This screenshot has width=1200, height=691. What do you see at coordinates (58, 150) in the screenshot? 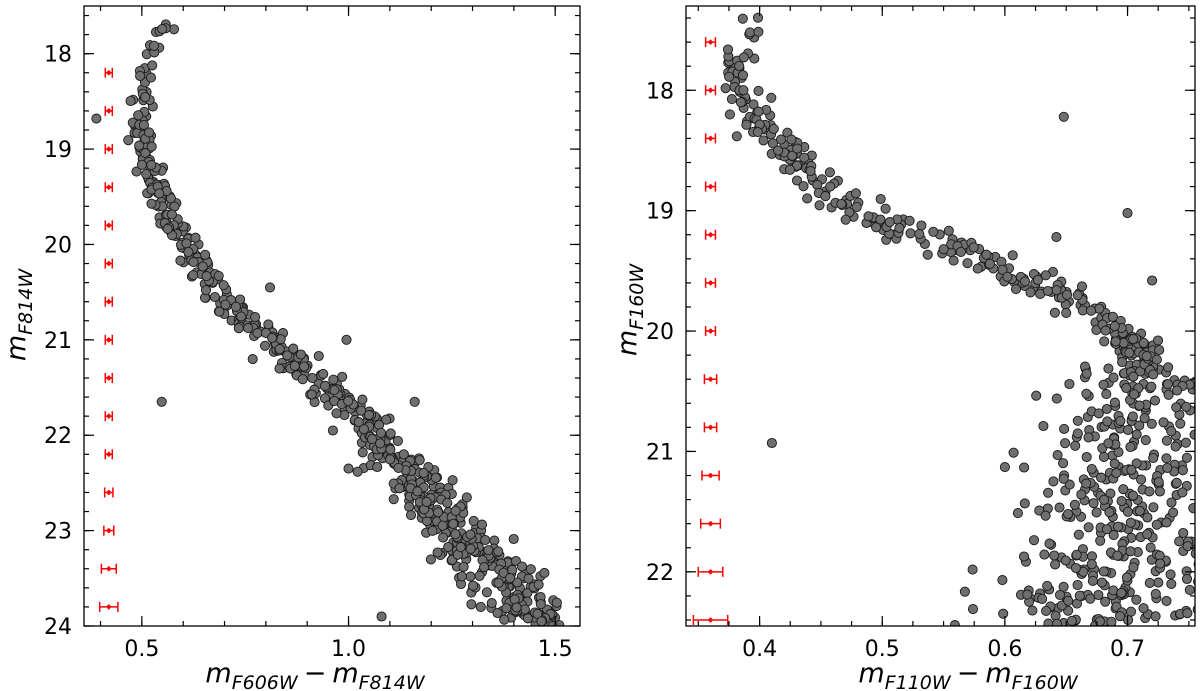
I see `y-tick-label: 19` at bounding box center [58, 150].